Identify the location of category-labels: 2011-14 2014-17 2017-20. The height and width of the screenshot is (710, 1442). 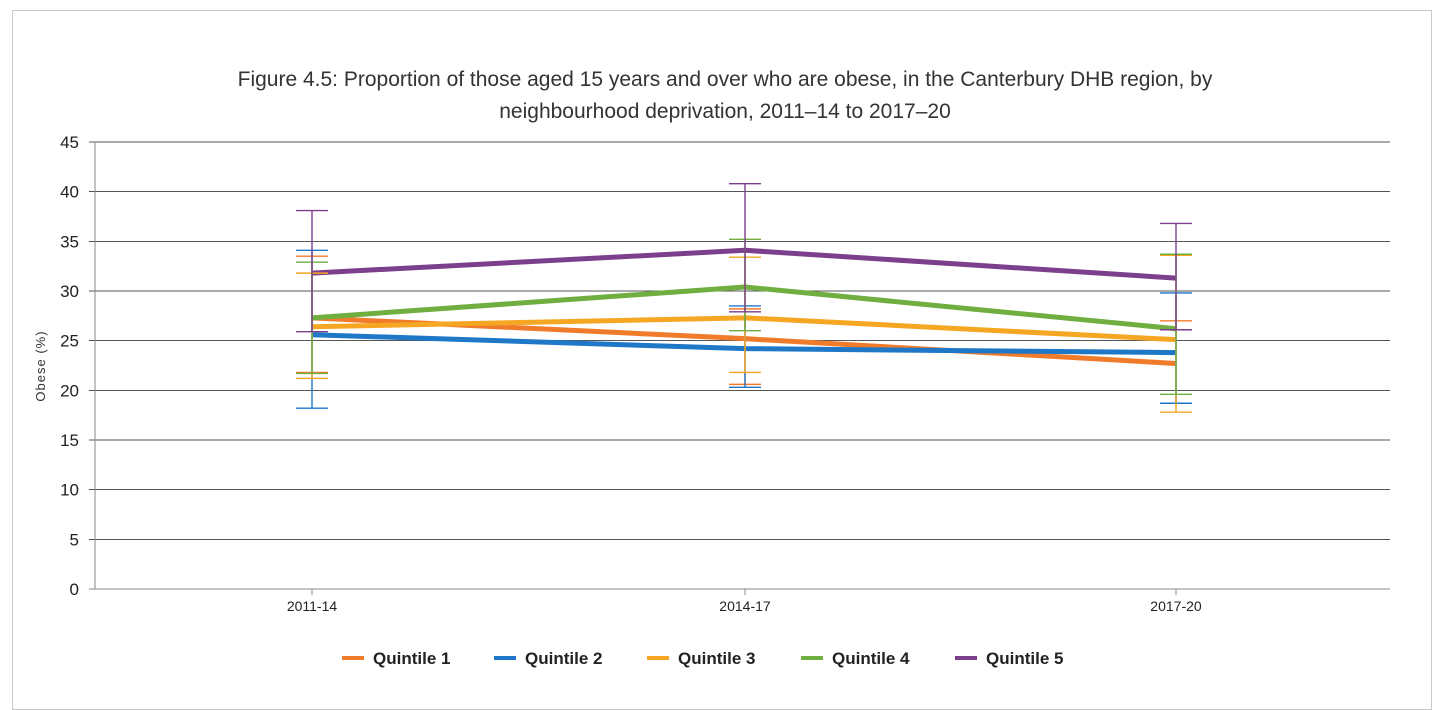
(744, 606).